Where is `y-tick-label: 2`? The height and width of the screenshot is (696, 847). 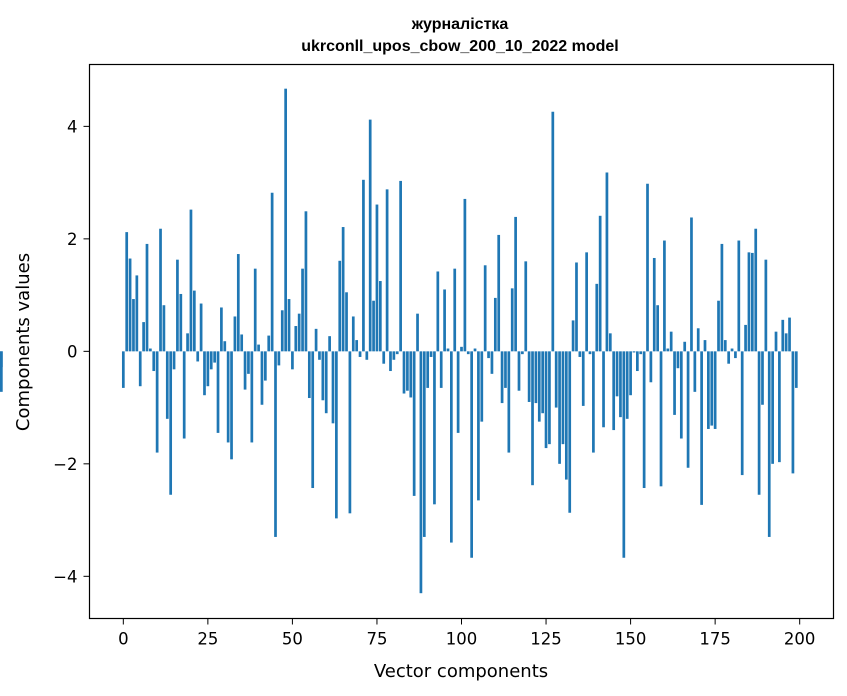
y-tick-label: 2 is located at coordinates (72, 239).